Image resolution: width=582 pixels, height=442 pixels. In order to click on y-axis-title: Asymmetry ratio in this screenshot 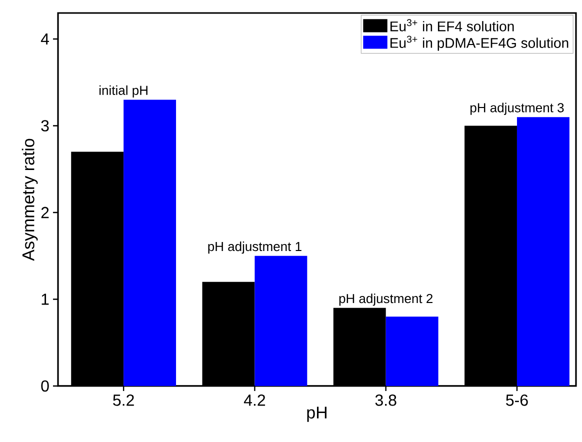, I will do `click(30, 199)`.